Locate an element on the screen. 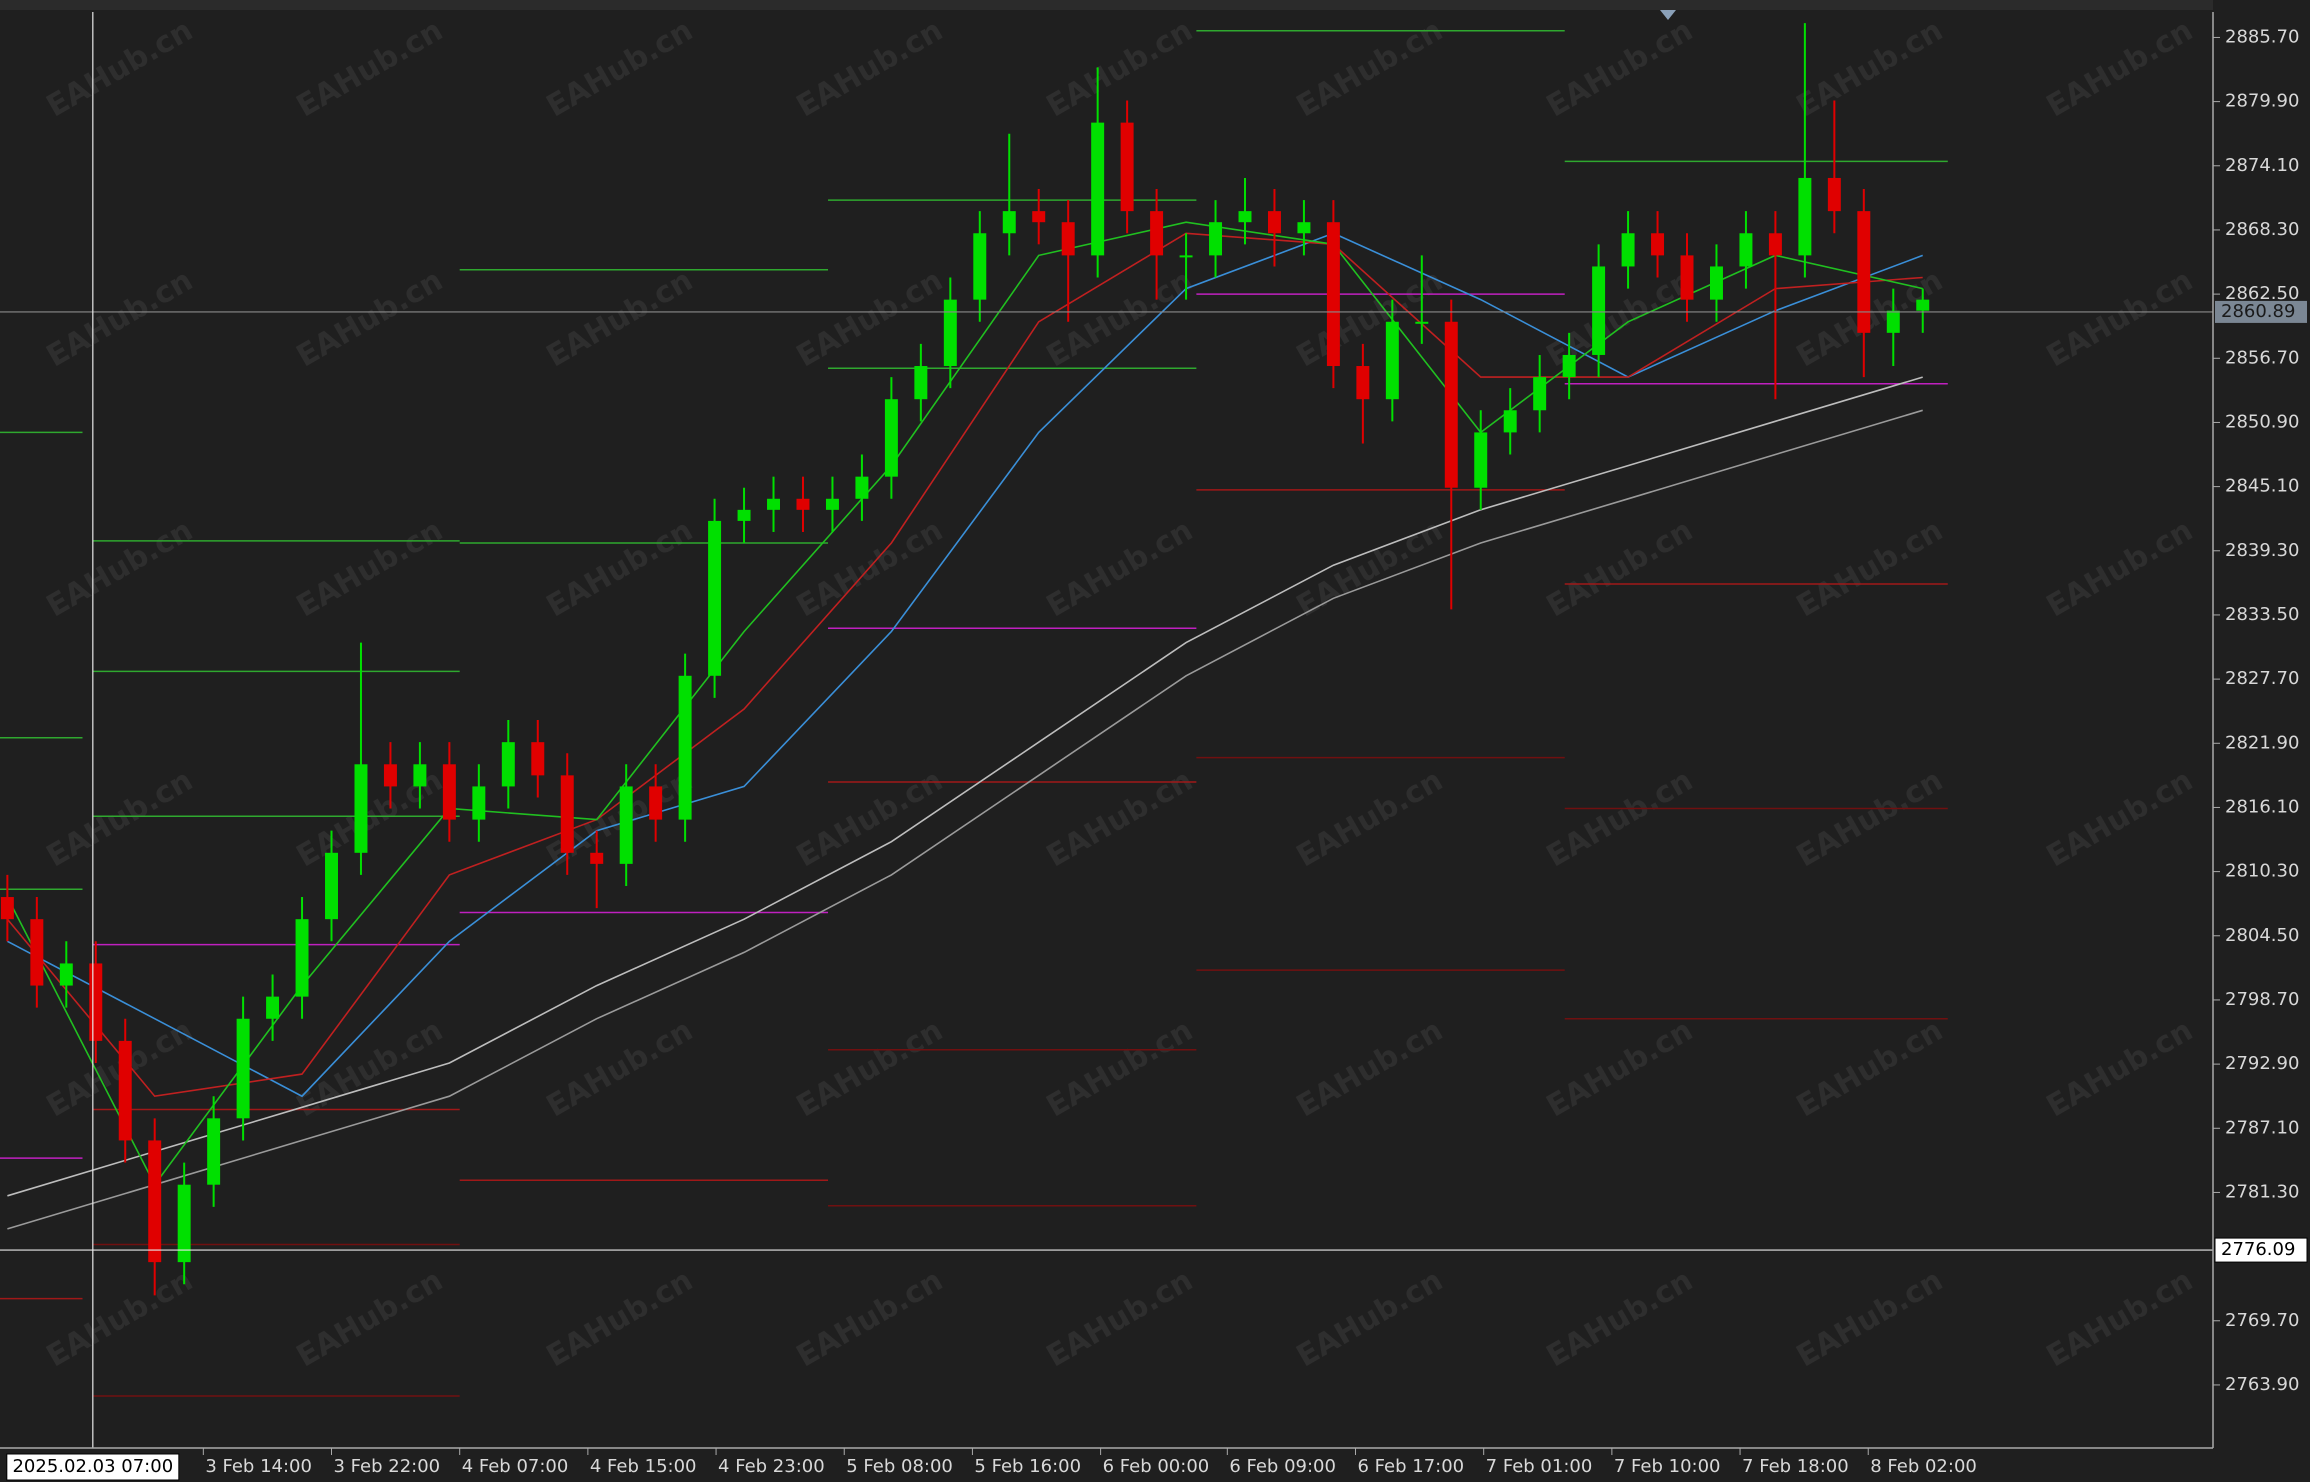 The height and width of the screenshot is (1482, 2310). x-tick-label: 6 Feb 09:00 is located at coordinates (1282, 1466).